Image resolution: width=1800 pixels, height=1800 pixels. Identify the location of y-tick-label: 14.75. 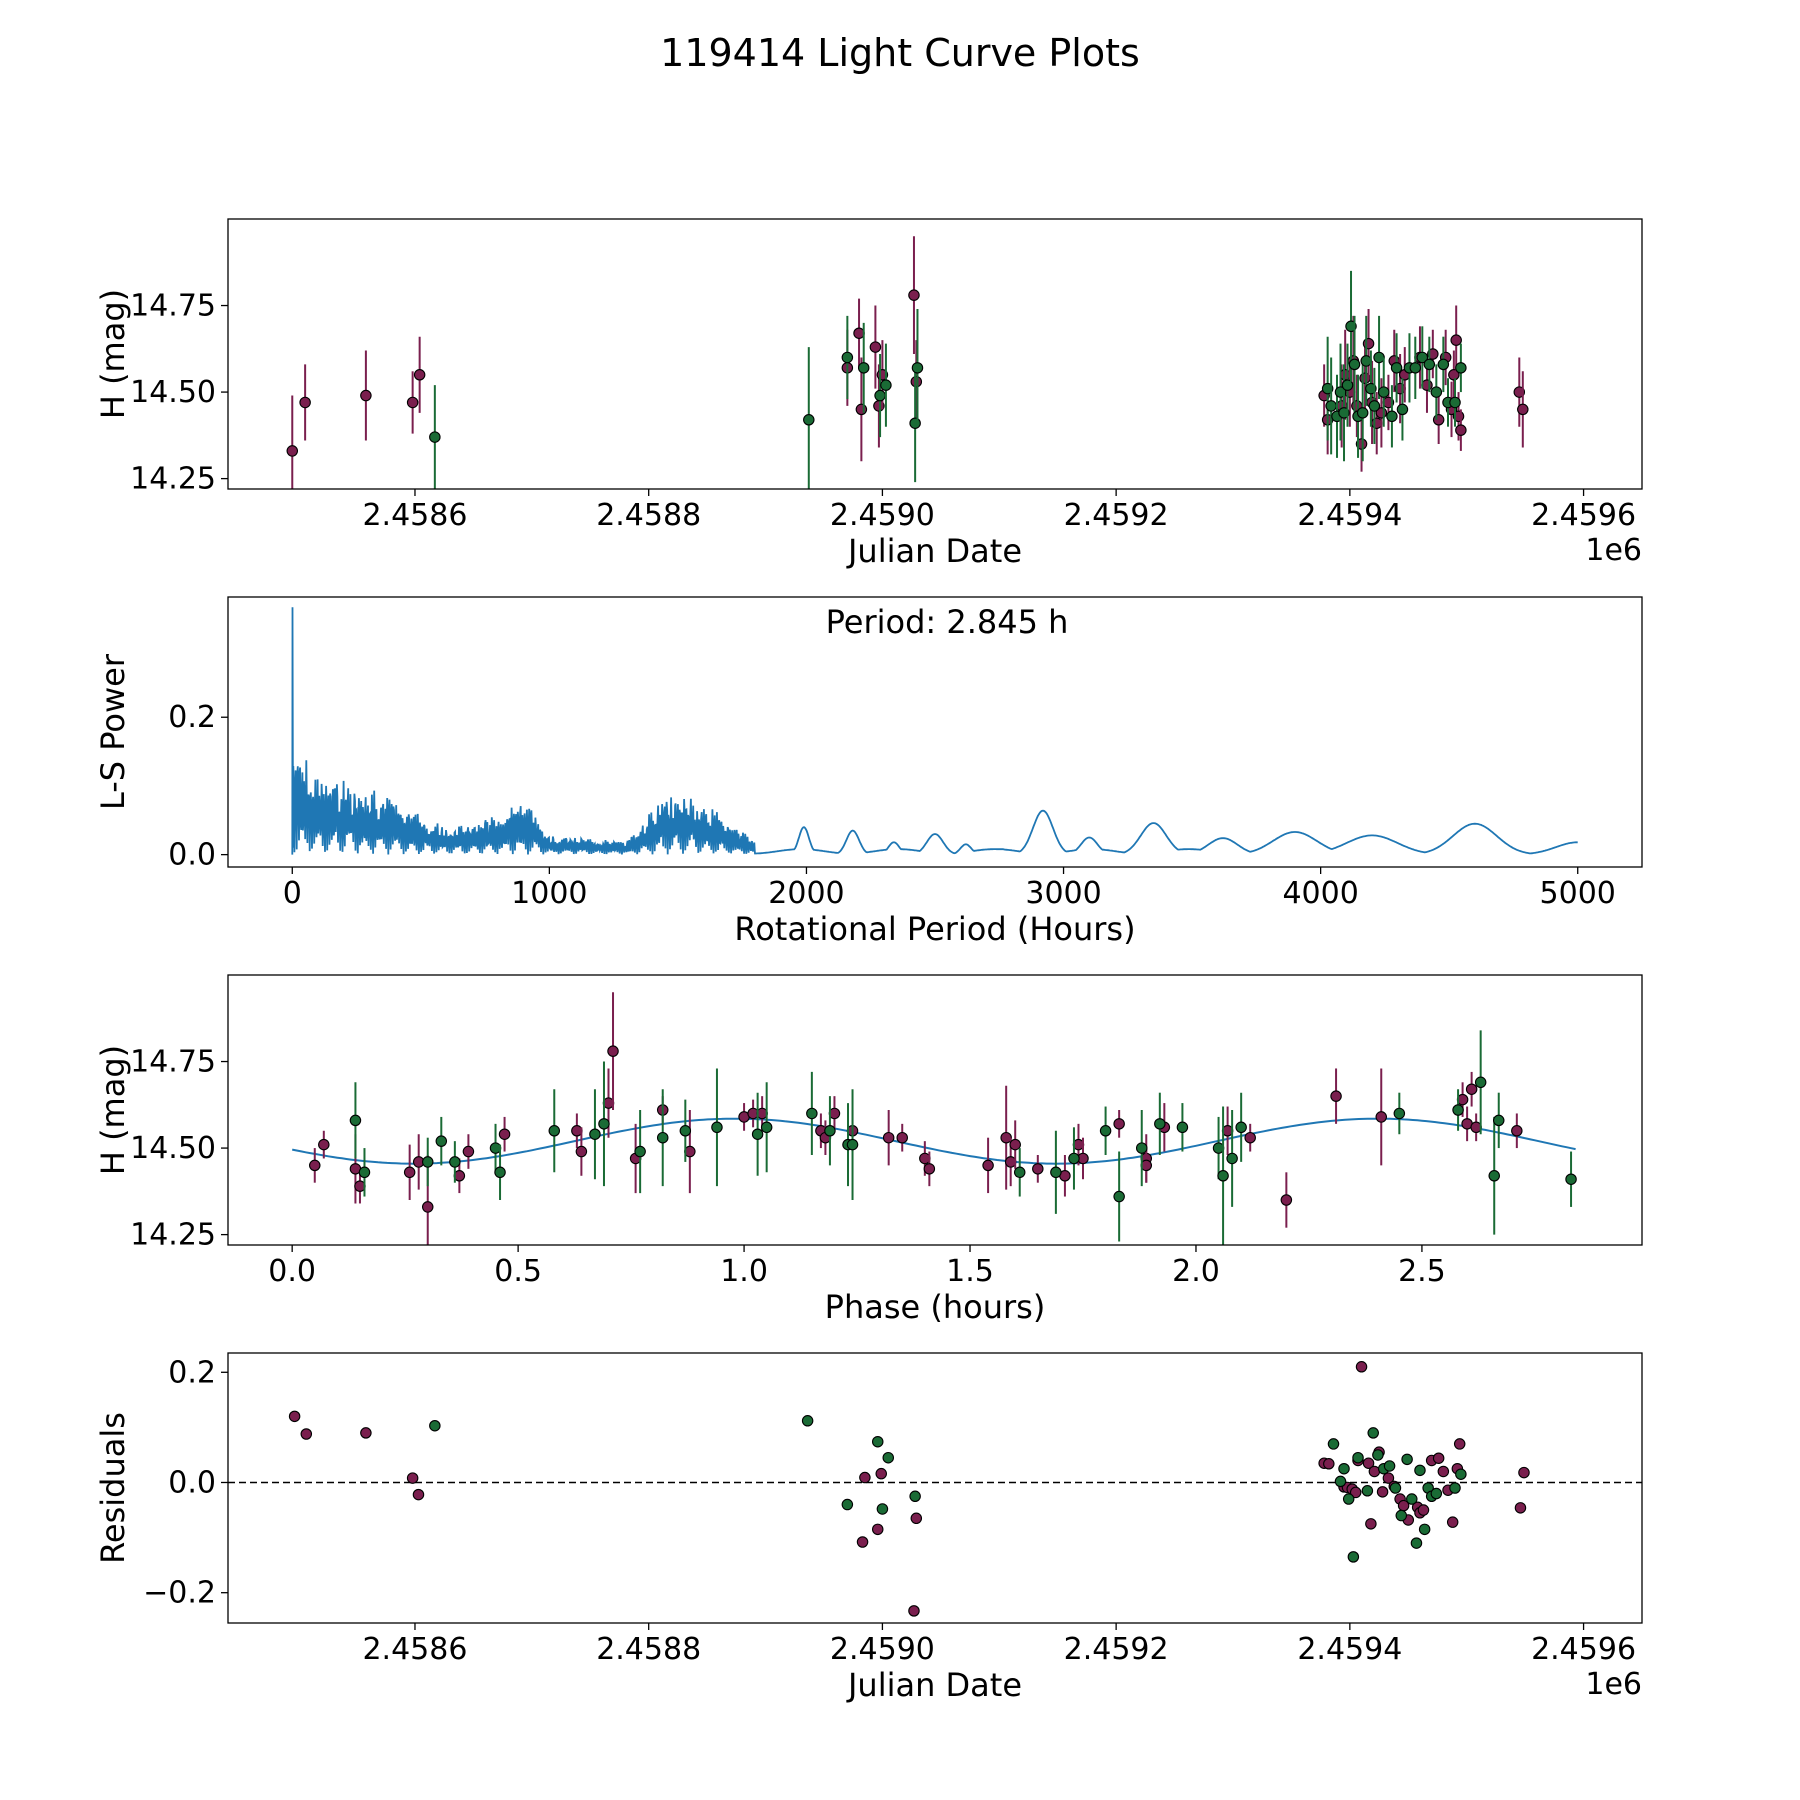
(173, 1062).